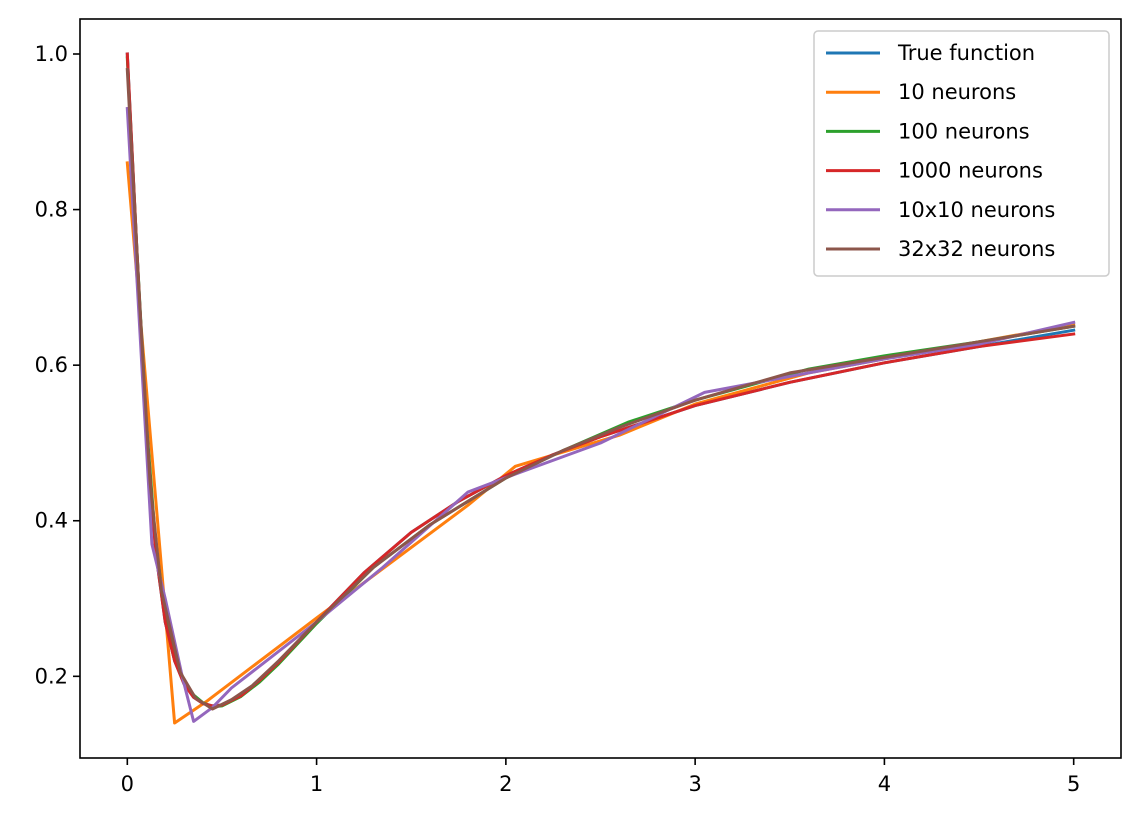  I want to click on y-tick-label: 0.6, so click(51, 365).